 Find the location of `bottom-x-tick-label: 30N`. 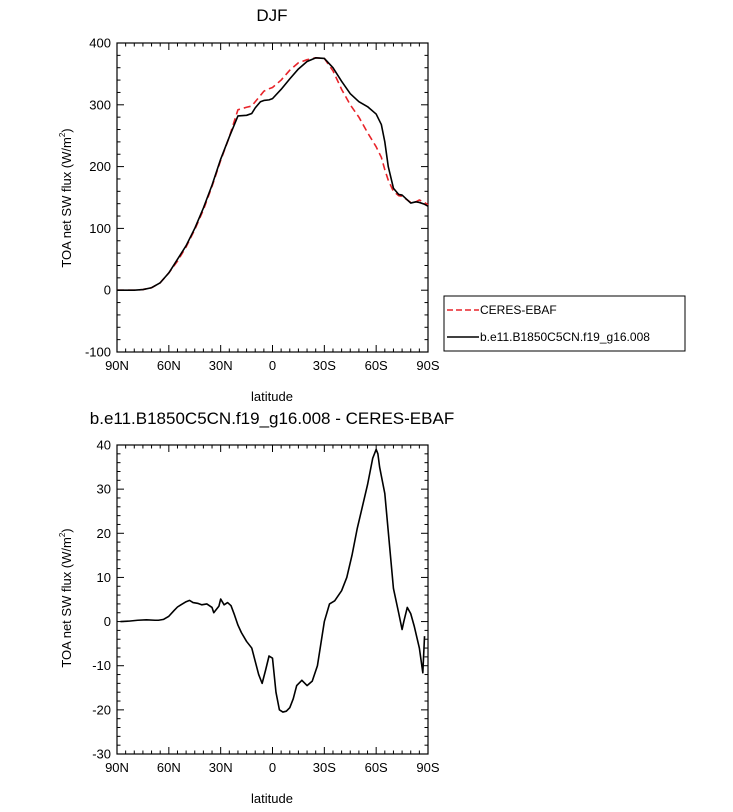

bottom-x-tick-label: 30N is located at coordinates (221, 767).